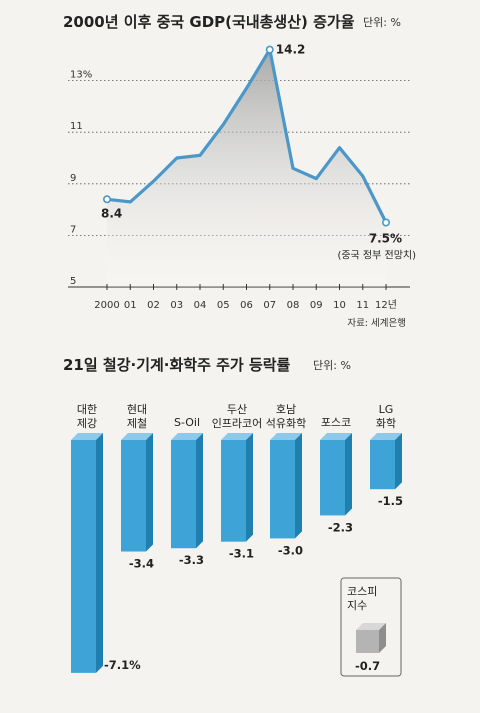 The image size is (480, 713). Describe the element at coordinates (73, 281) in the screenshot. I see `y-tick-label: 5` at that location.